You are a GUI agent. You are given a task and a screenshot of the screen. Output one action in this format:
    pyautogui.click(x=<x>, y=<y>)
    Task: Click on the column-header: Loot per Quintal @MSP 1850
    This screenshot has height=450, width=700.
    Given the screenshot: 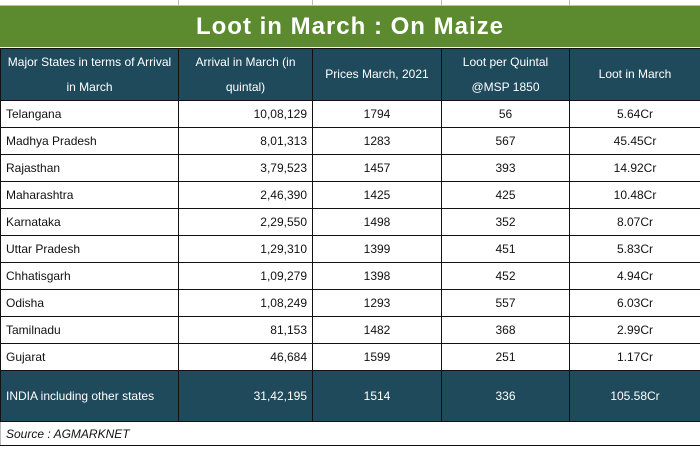 What is the action you would take?
    pyautogui.click(x=505, y=74)
    